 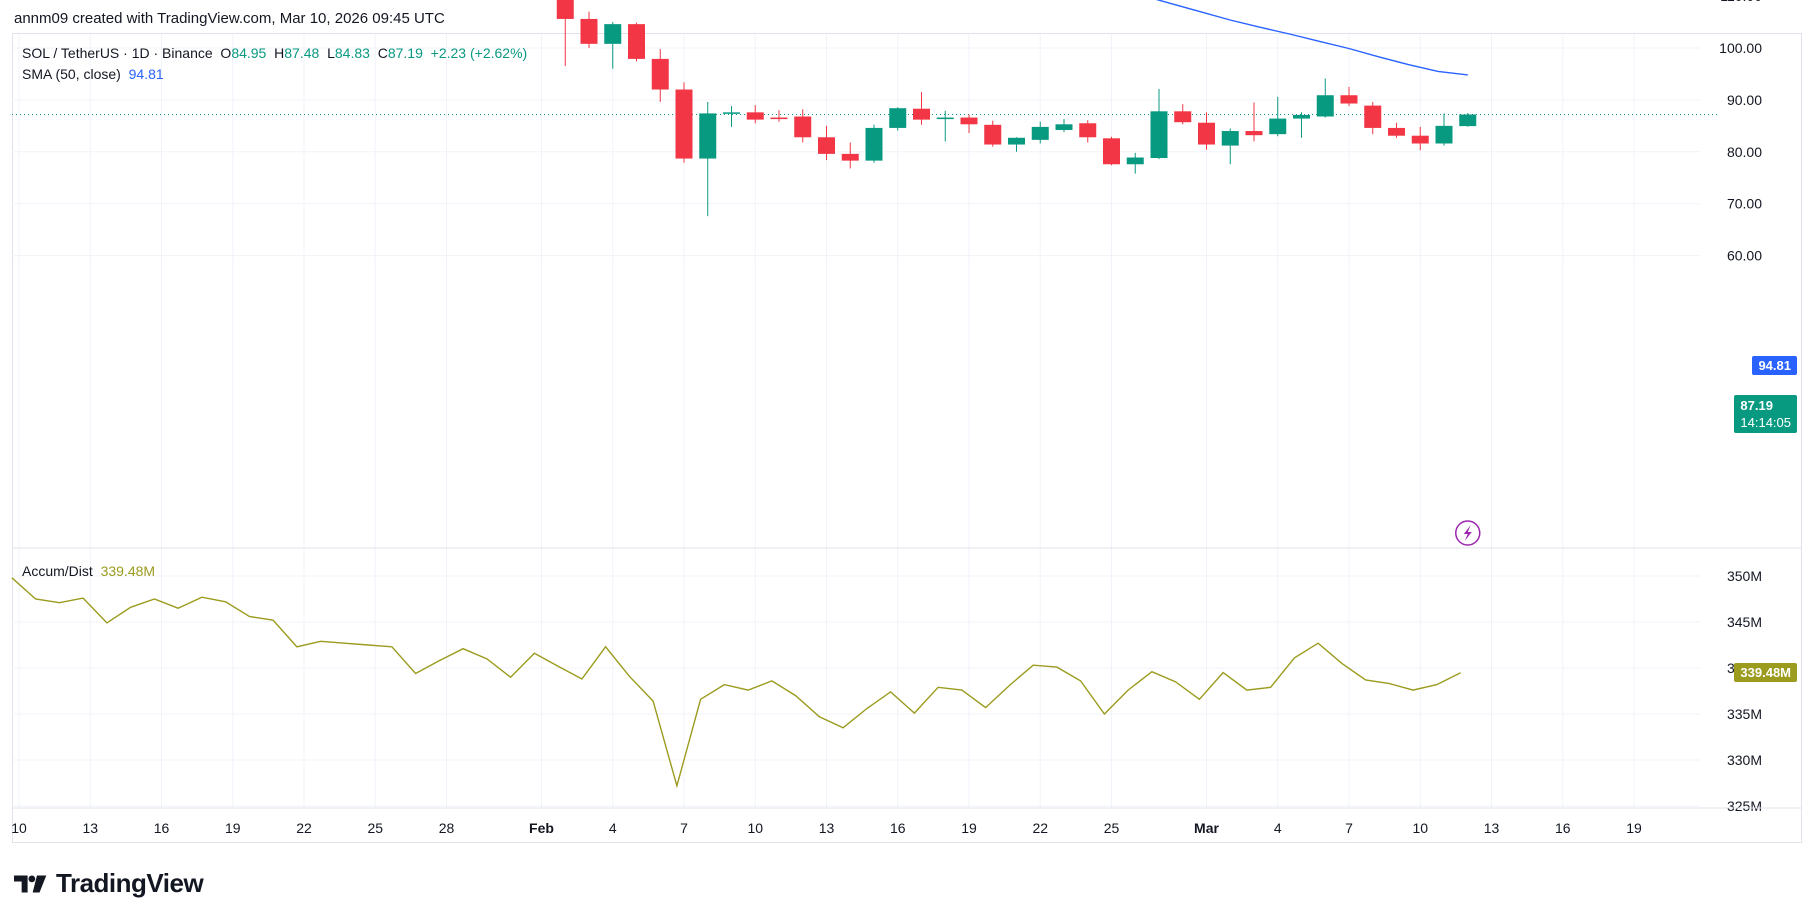 I want to click on time-tick-label: 28, so click(x=447, y=828).